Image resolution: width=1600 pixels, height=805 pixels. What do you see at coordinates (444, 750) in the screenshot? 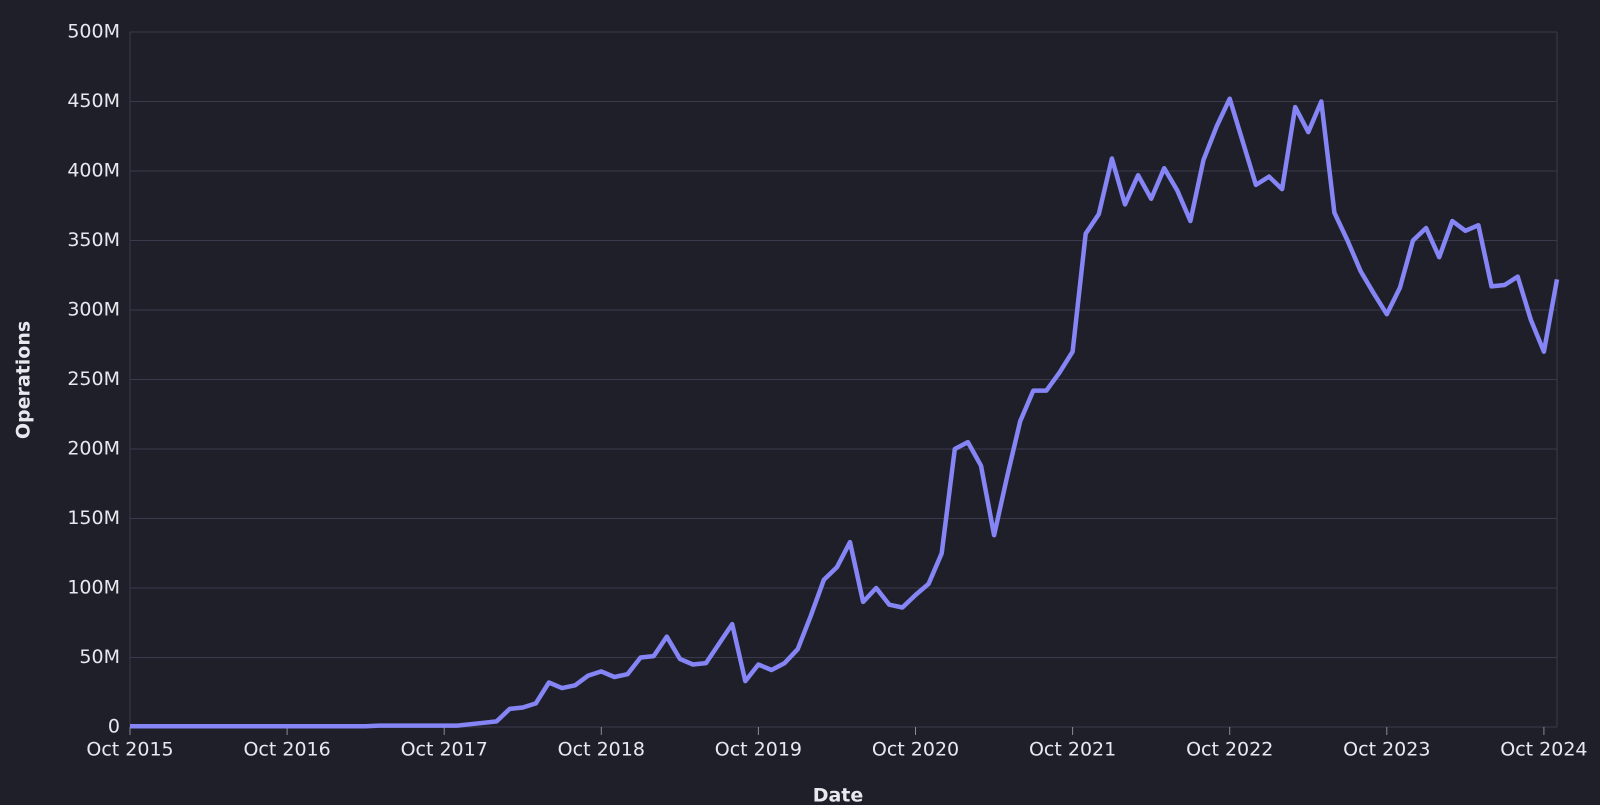
I see `x-tick-label: Oct 2017` at bounding box center [444, 750].